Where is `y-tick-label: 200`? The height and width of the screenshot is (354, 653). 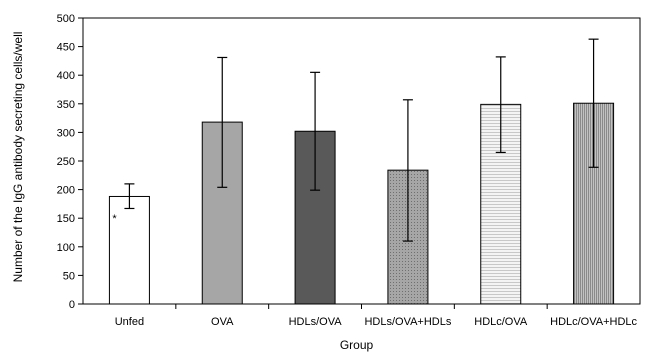
y-tick-label: 200 is located at coordinates (66, 191).